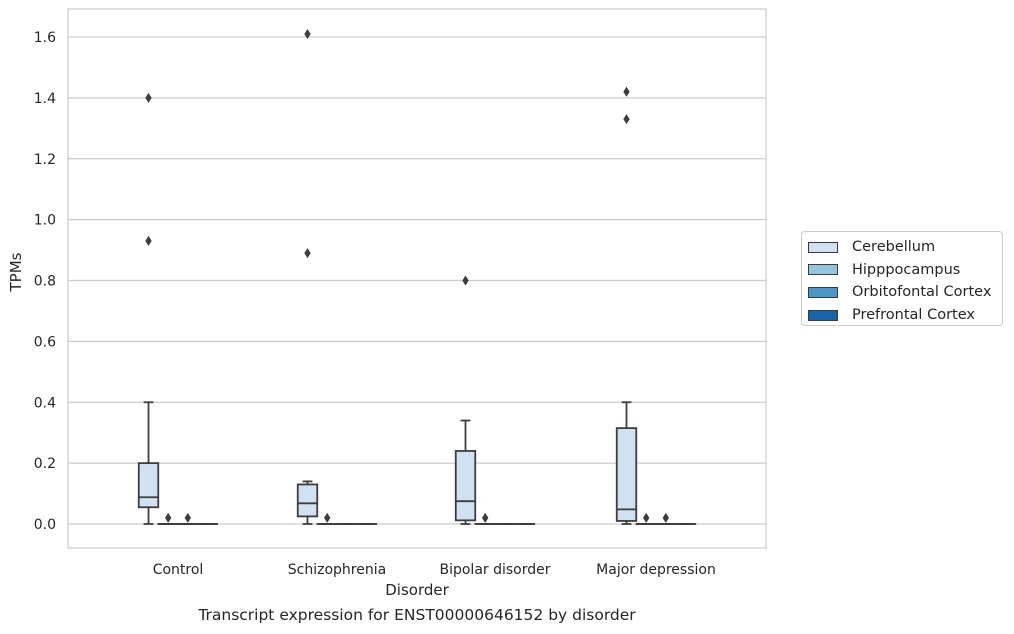 Image resolution: width=1014 pixels, height=634 pixels. What do you see at coordinates (656, 570) in the screenshot?
I see `x-tick-label: Major depression` at bounding box center [656, 570].